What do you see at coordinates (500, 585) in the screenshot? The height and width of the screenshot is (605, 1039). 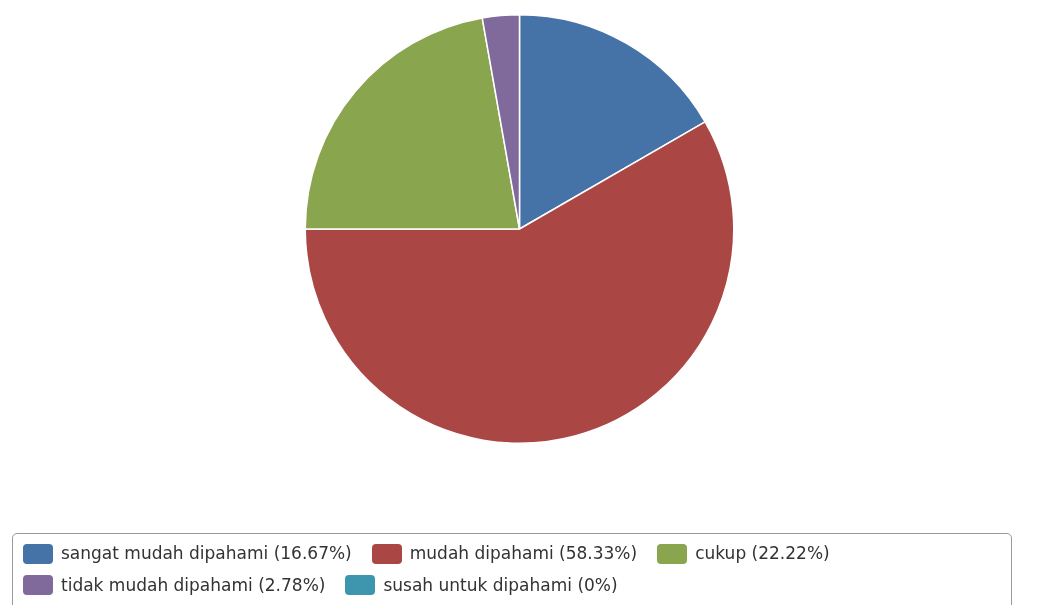 I see `legend-label: susah untuk dipahami (0%)` at bounding box center [500, 585].